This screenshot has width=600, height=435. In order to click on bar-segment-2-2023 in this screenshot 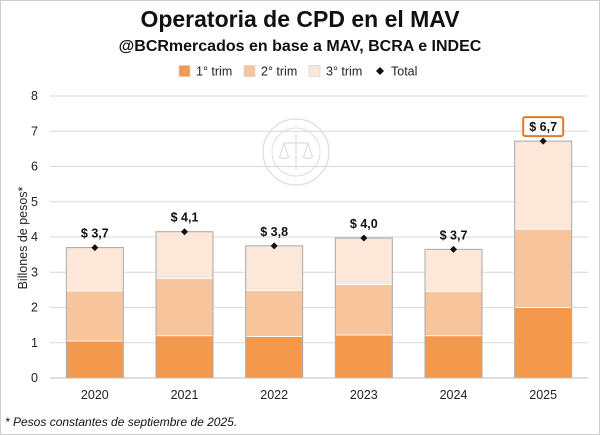, I will do `click(363, 310)`.